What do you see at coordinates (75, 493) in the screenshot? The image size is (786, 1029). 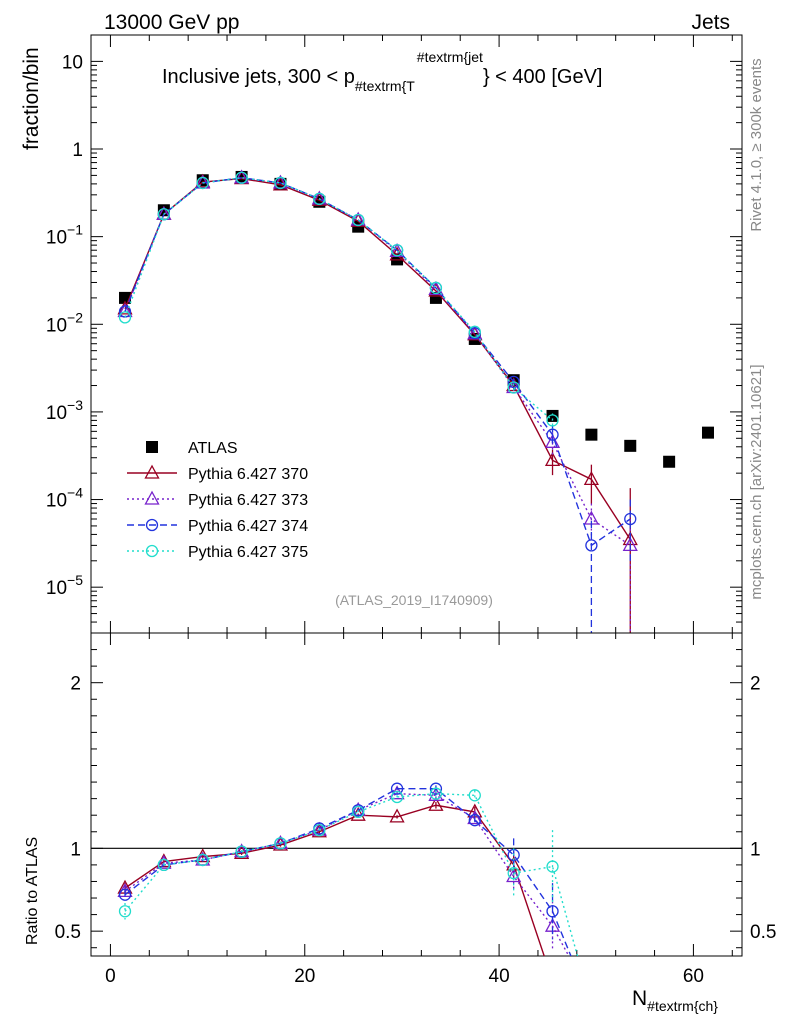 I see `main-y-tick-exponent: −4` at bounding box center [75, 493].